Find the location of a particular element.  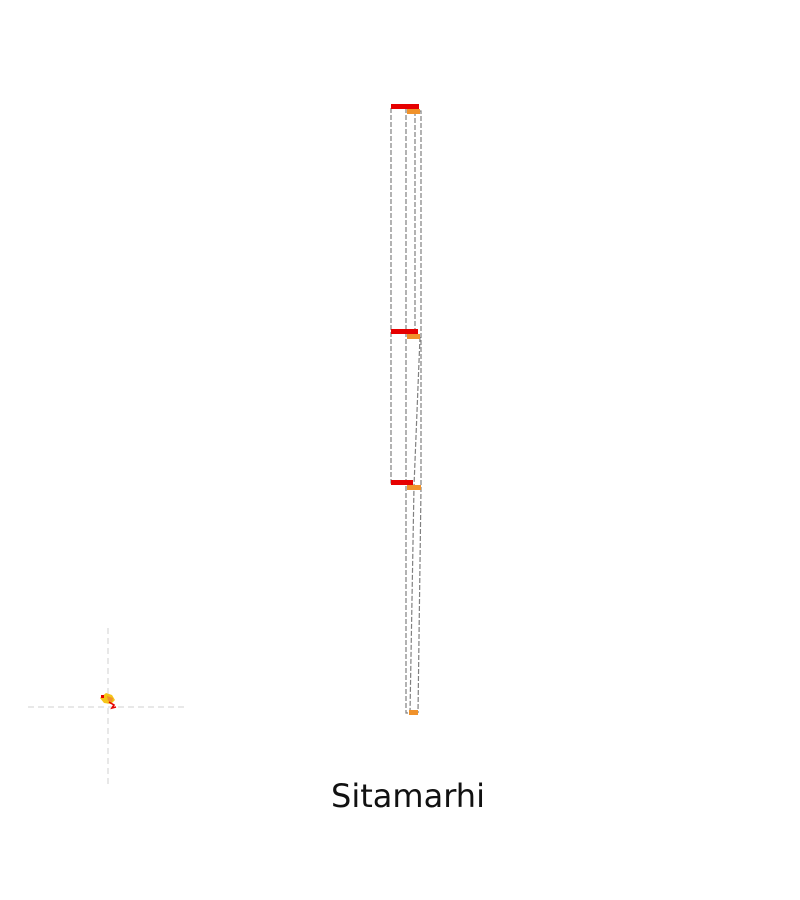

boundary-outlines is located at coordinates (406, 411).